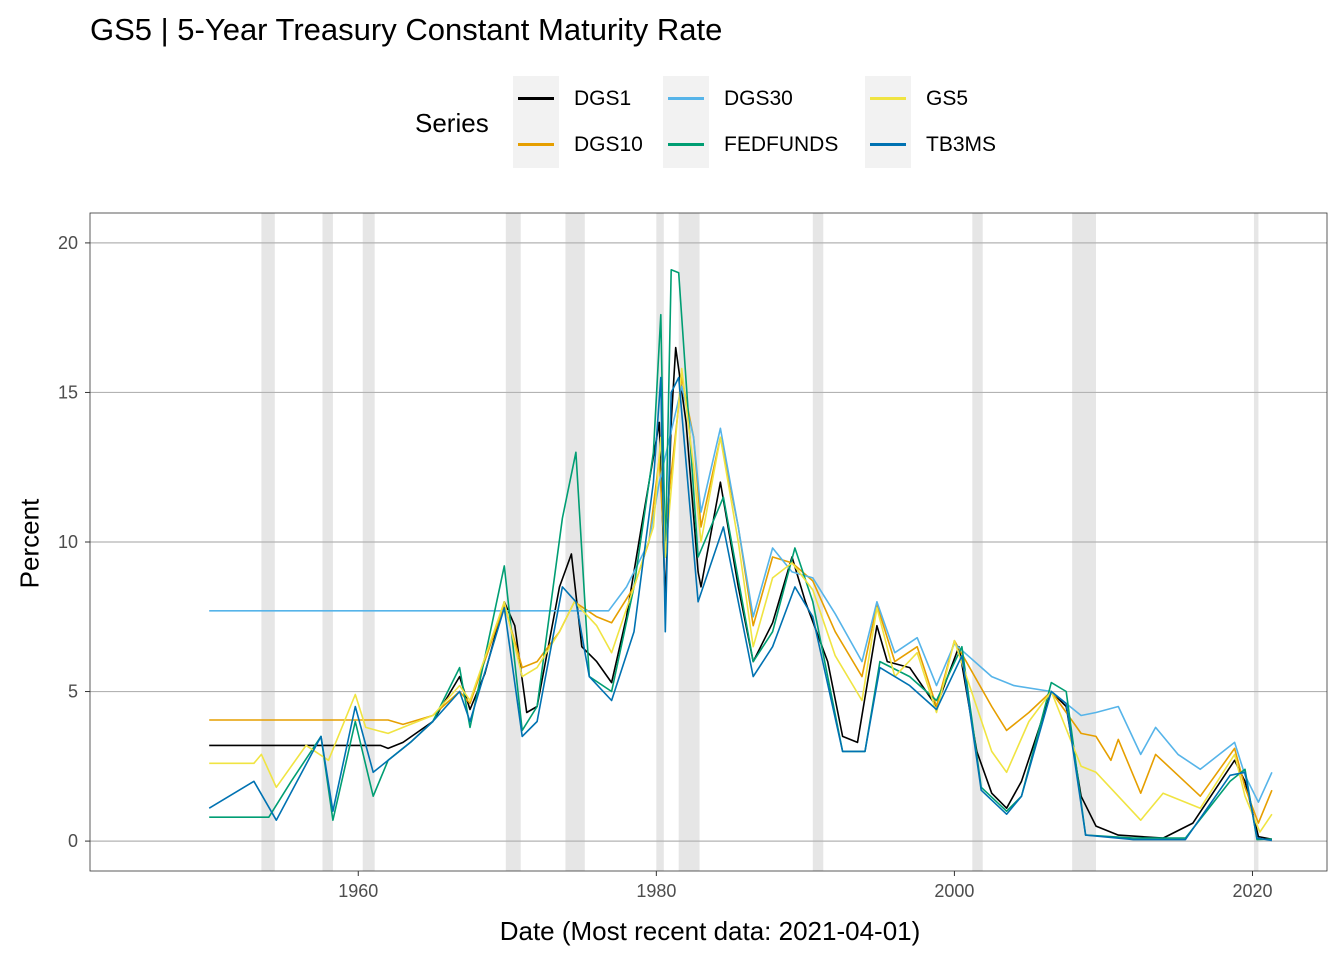 Image resolution: width=1344 pixels, height=960 pixels. Describe the element at coordinates (68, 542) in the screenshot. I see `y-tick-label-10: 10` at that location.